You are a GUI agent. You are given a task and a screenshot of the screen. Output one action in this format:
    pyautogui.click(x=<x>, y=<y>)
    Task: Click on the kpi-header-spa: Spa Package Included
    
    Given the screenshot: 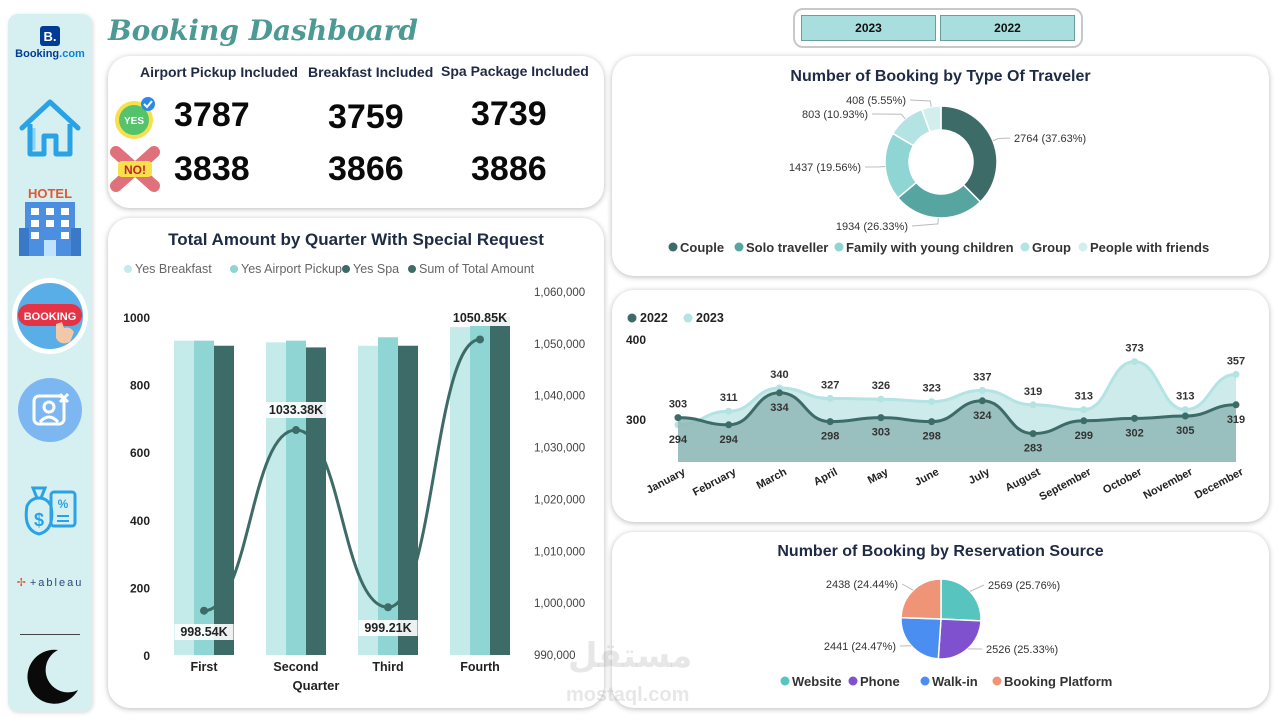 What is the action you would take?
    pyautogui.click(x=515, y=71)
    